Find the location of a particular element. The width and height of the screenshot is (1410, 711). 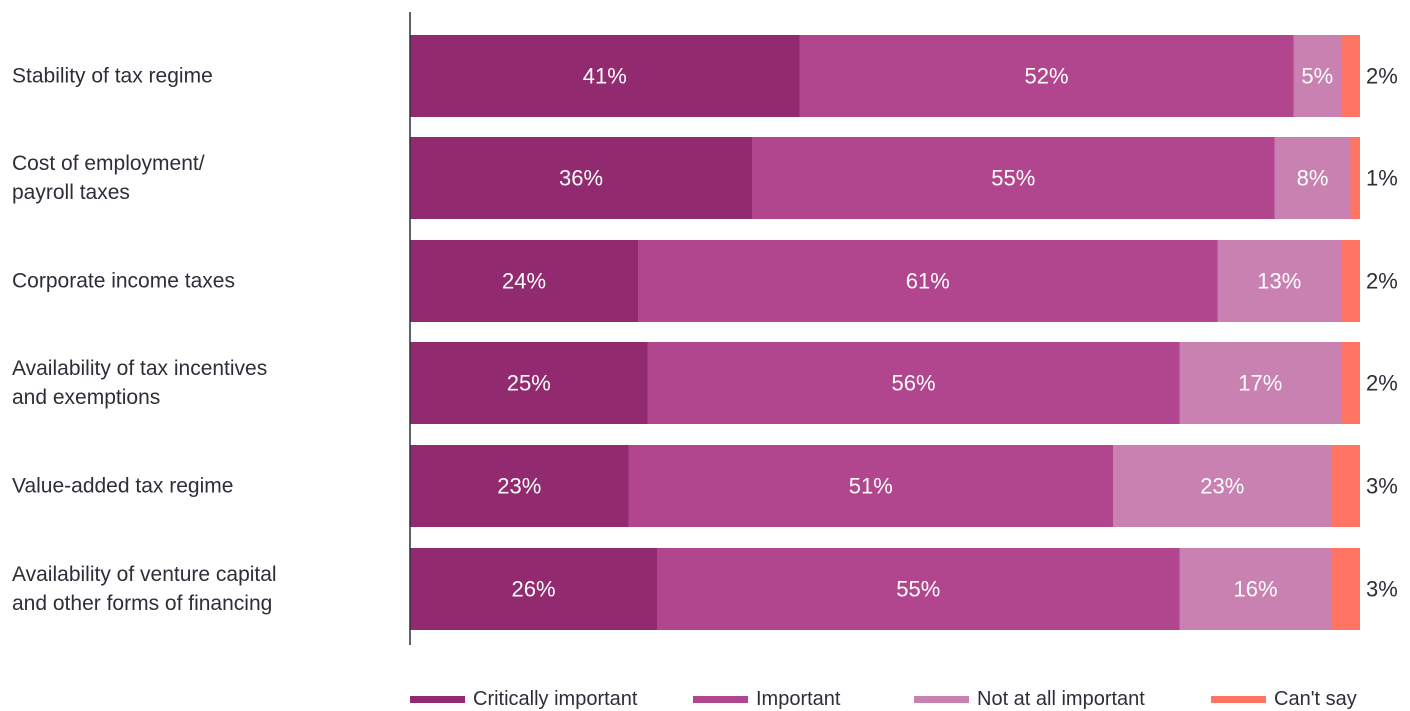

data-label: 26% is located at coordinates (533, 589).